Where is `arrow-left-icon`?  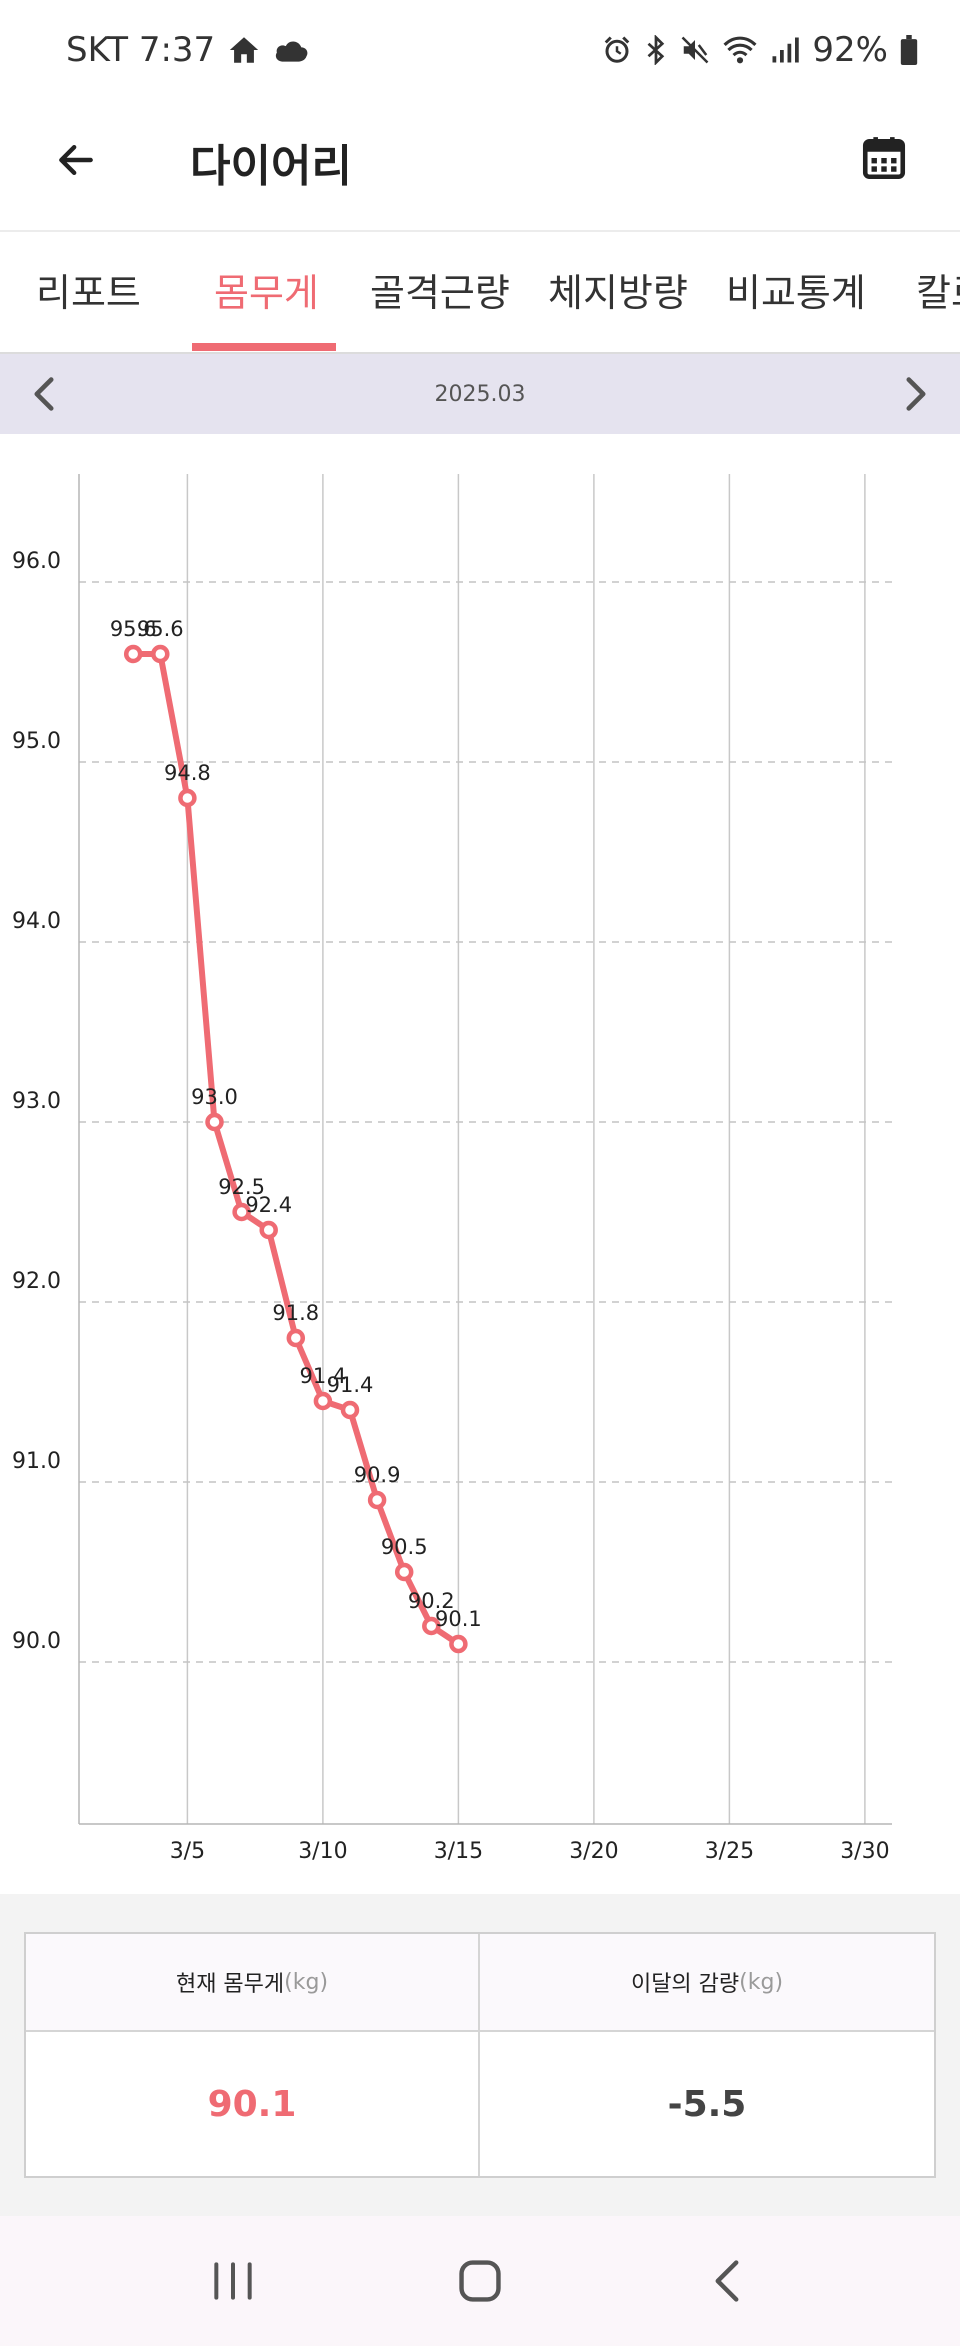
arrow-left-icon is located at coordinates (76, 160).